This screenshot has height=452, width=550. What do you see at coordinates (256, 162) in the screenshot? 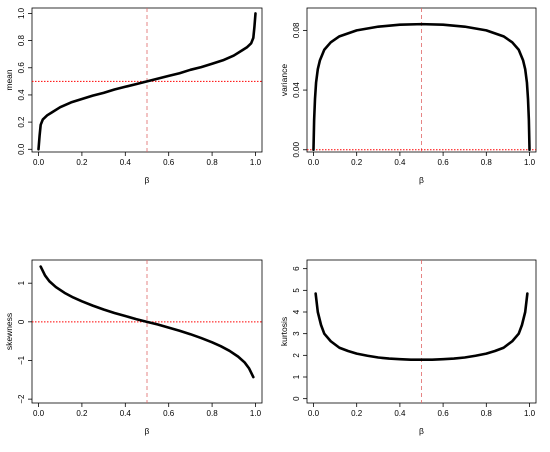
I see `chart-1-x-tick-label: 1.0` at bounding box center [256, 162].